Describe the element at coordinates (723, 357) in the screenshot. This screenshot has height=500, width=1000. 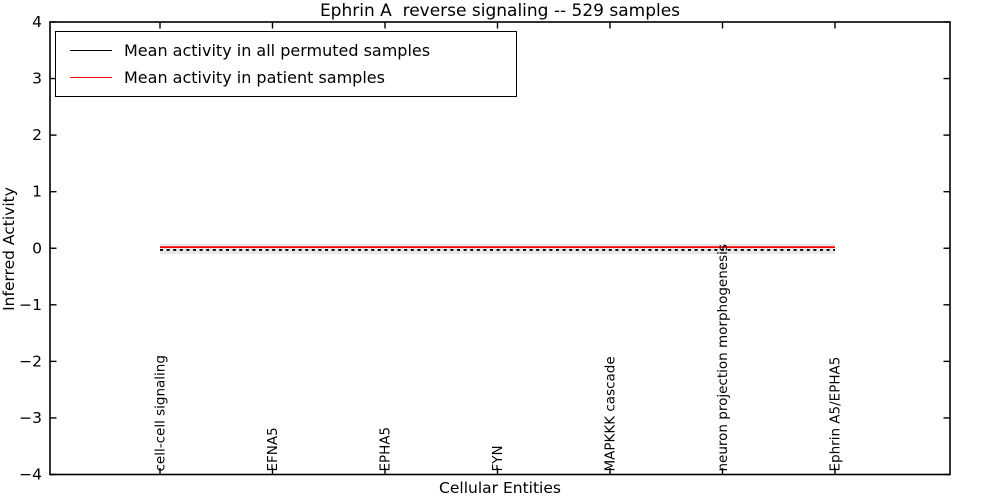
I see `entity-label: neuron projection morphogenesis` at that location.